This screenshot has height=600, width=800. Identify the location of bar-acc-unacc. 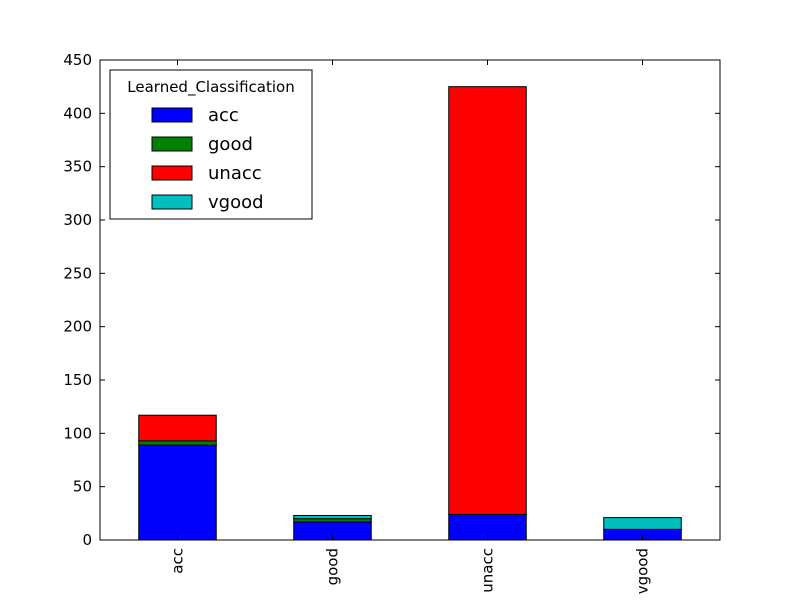
(177, 428).